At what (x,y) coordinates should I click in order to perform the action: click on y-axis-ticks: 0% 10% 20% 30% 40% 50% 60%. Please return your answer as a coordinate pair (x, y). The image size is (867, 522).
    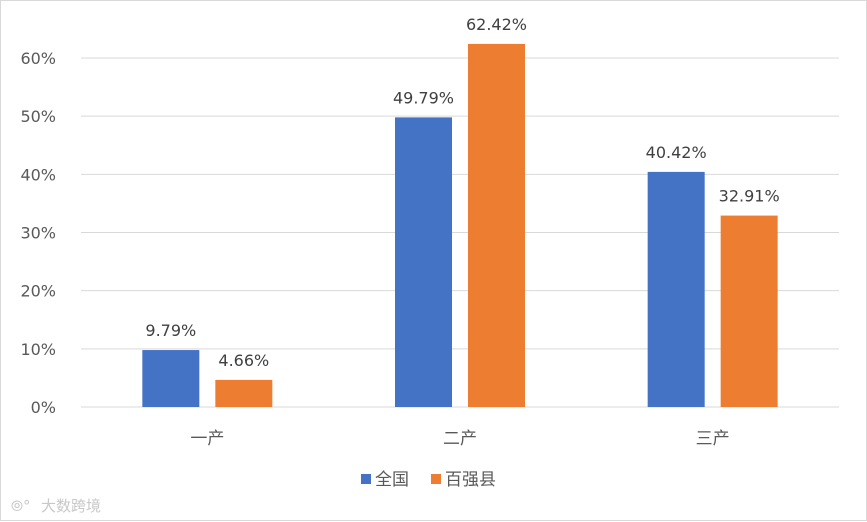
    Looking at the image, I should click on (38, 233).